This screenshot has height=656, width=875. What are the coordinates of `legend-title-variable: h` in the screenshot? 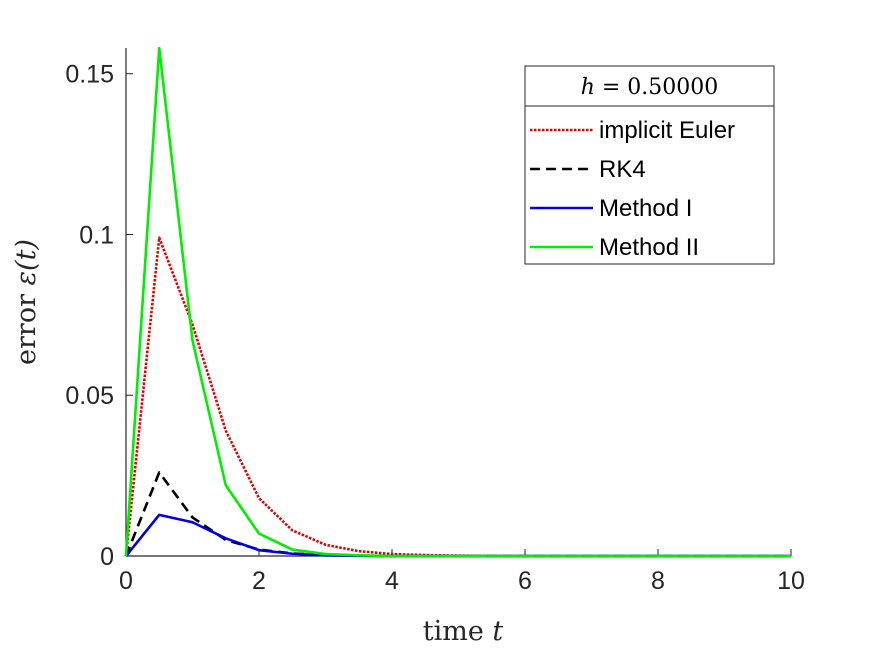 It's located at (588, 87).